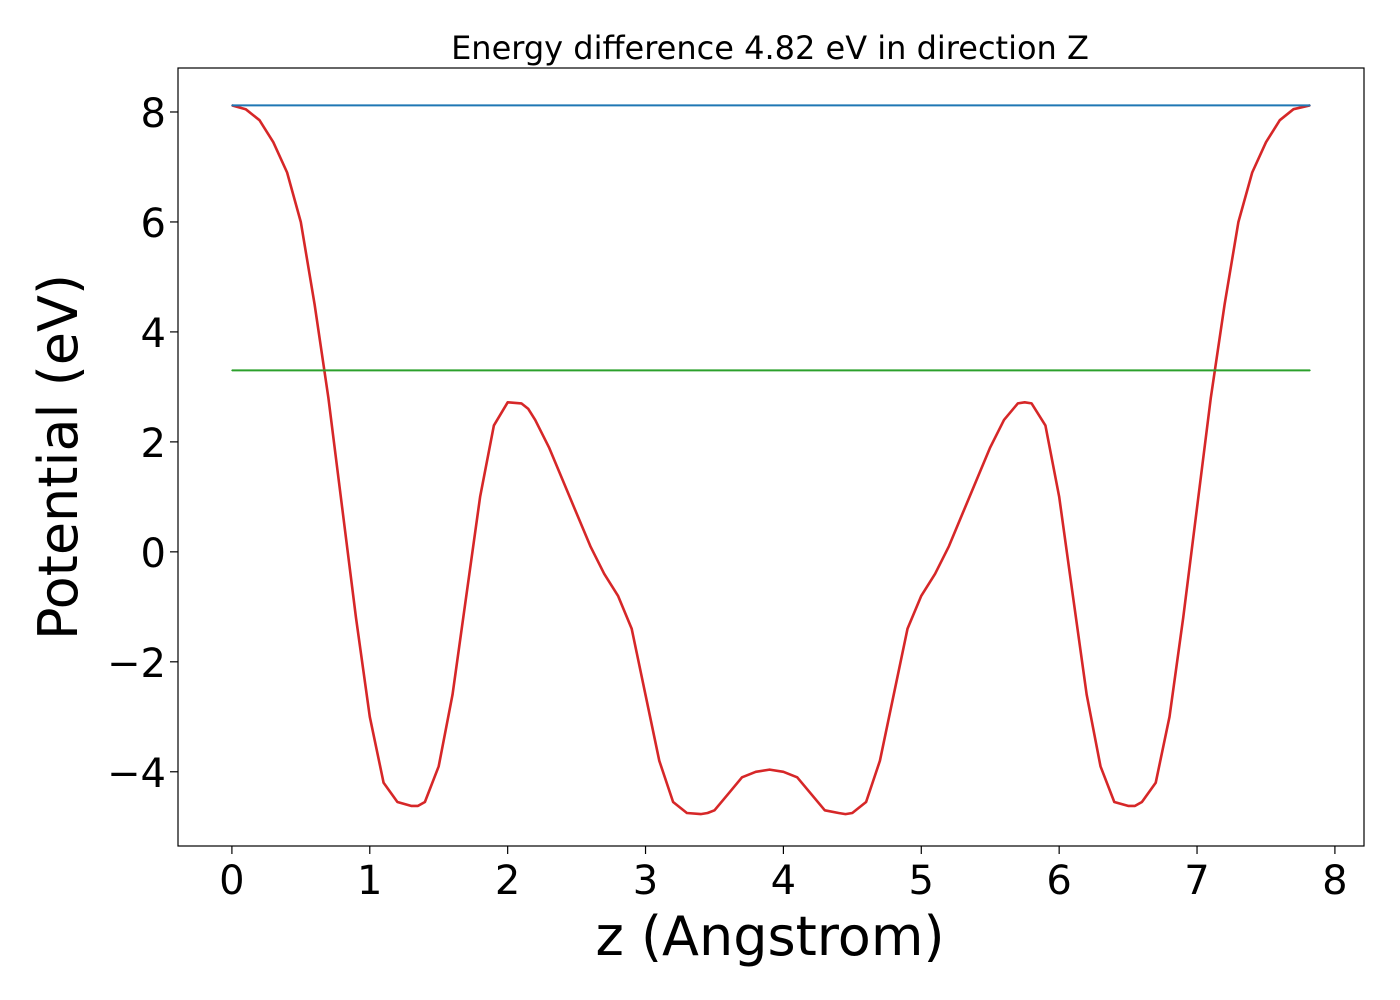  What do you see at coordinates (645, 881) in the screenshot?
I see `x-tick-label: 3` at bounding box center [645, 881].